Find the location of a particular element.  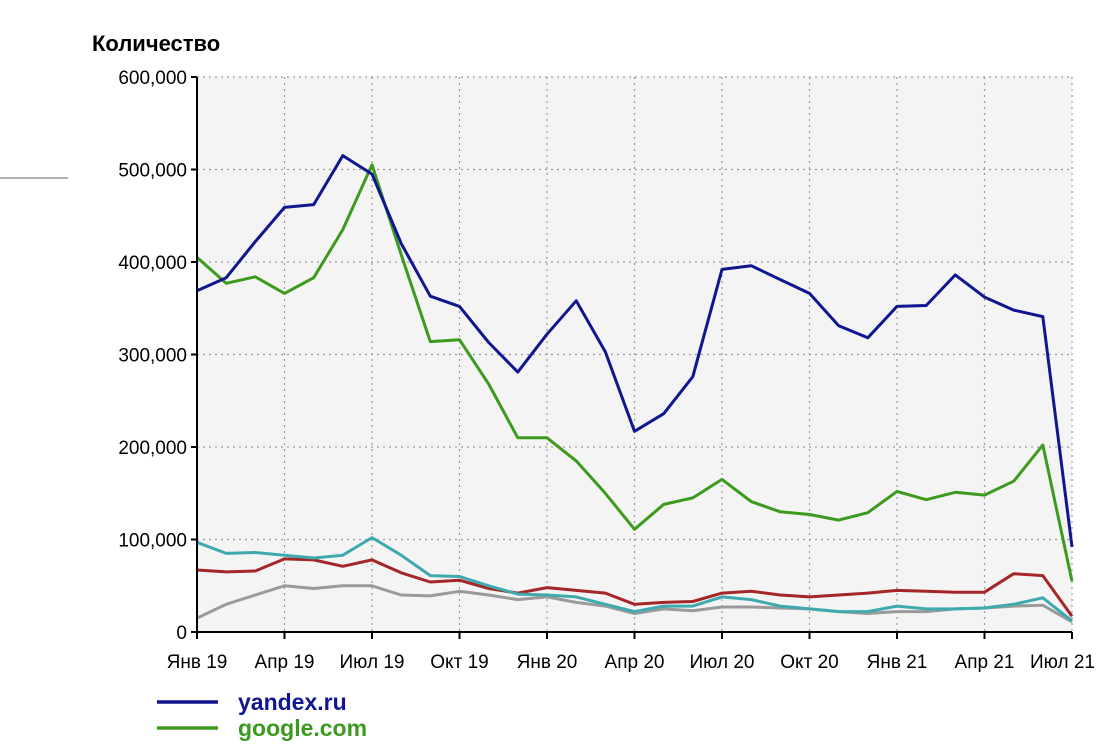

y-tick-label: 100,000 is located at coordinates (152, 541).